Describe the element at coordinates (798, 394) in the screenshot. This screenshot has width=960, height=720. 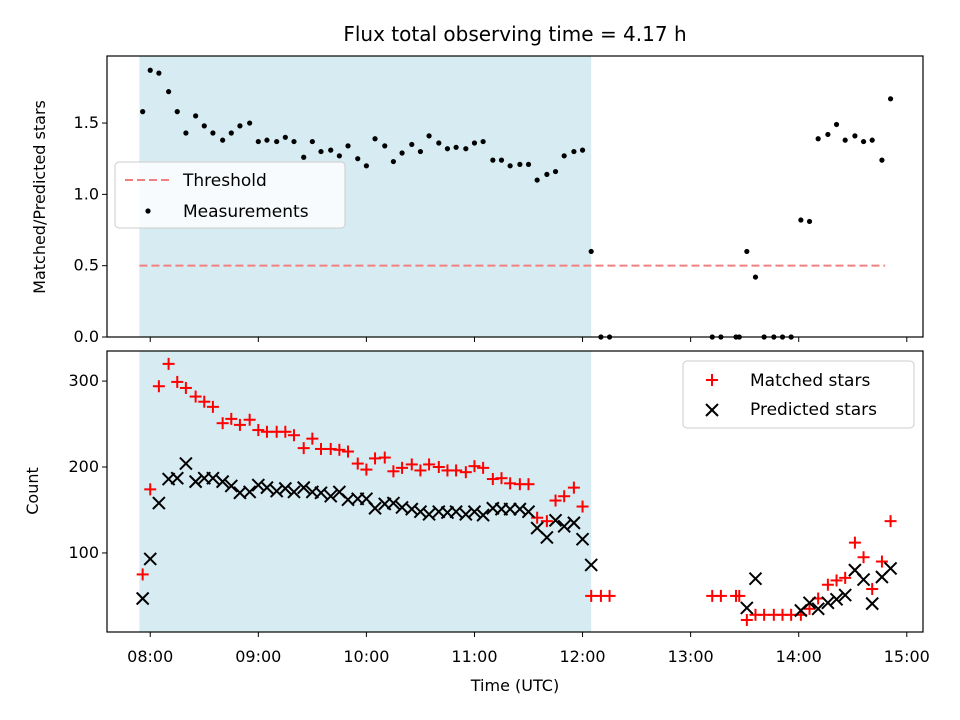
I see `bottom-legend-box` at that location.